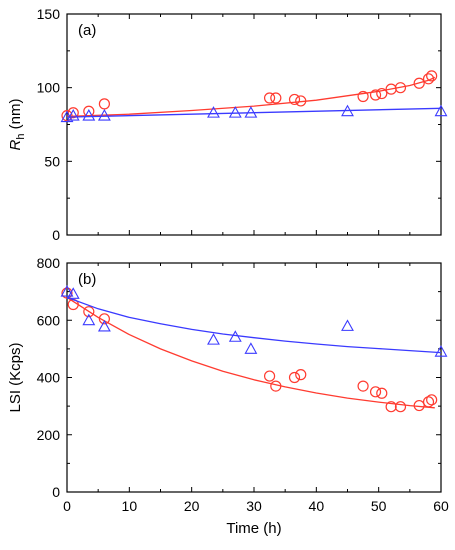 The height and width of the screenshot is (550, 455). Describe the element at coordinates (49, 14) in the screenshot. I see `y-tick-label: 150` at that location.